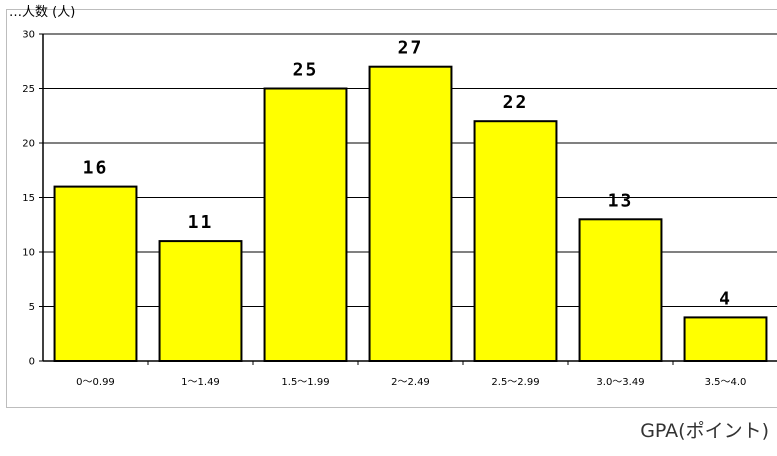  What do you see at coordinates (42, 12) in the screenshot?
I see `y-axis-unit-label: …人数 (人)` at bounding box center [42, 12].